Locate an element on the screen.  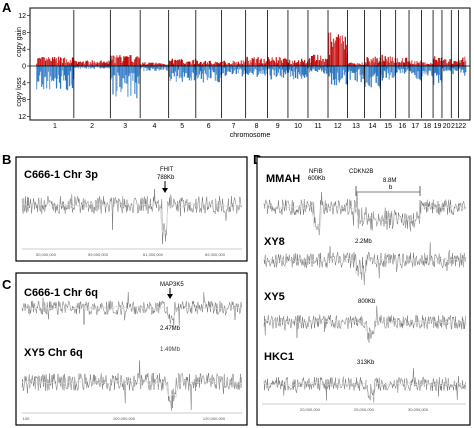
chromosome-label: 14 is located at coordinates (373, 126).